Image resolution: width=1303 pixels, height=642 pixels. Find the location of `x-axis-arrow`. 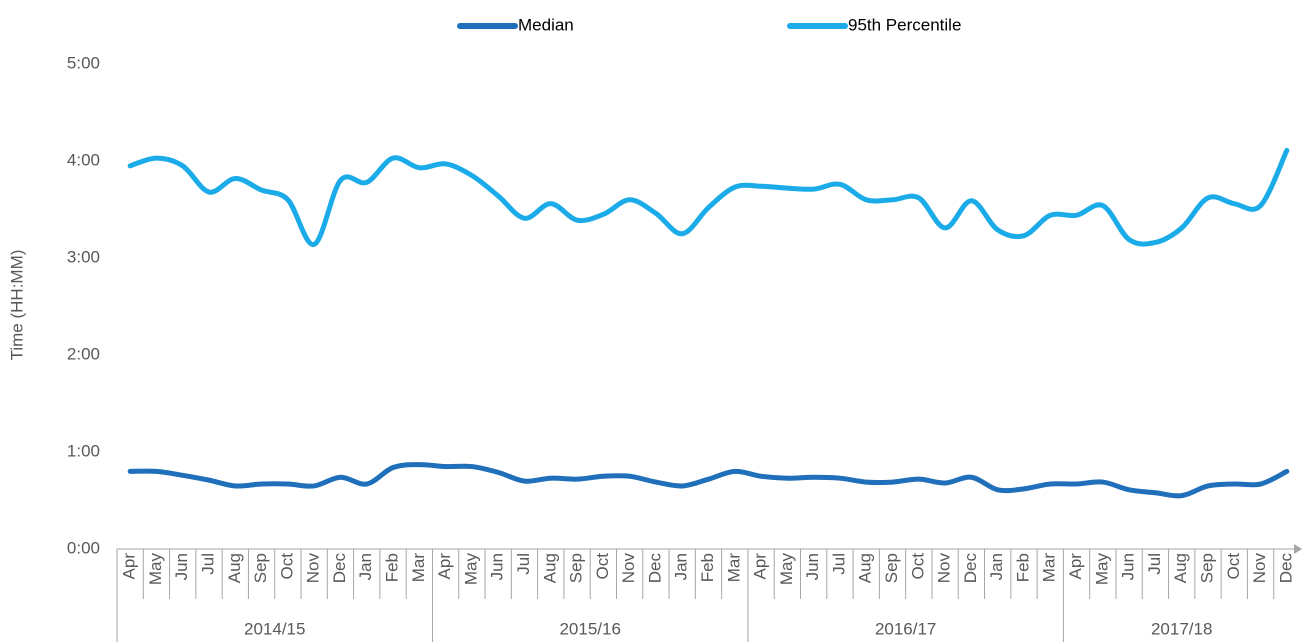

x-axis-arrow is located at coordinates (1298, 549).